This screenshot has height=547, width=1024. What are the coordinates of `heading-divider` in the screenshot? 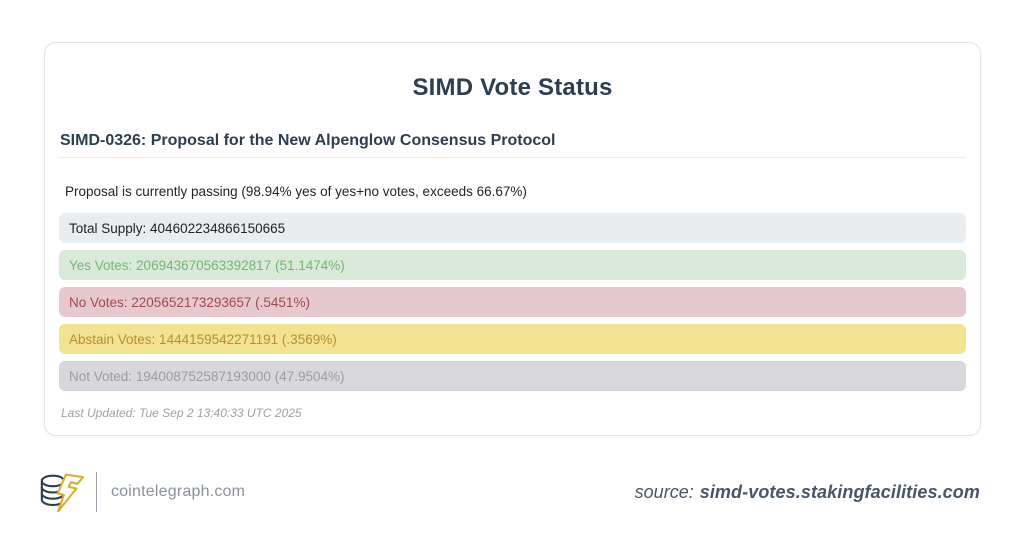 It's located at (512, 157).